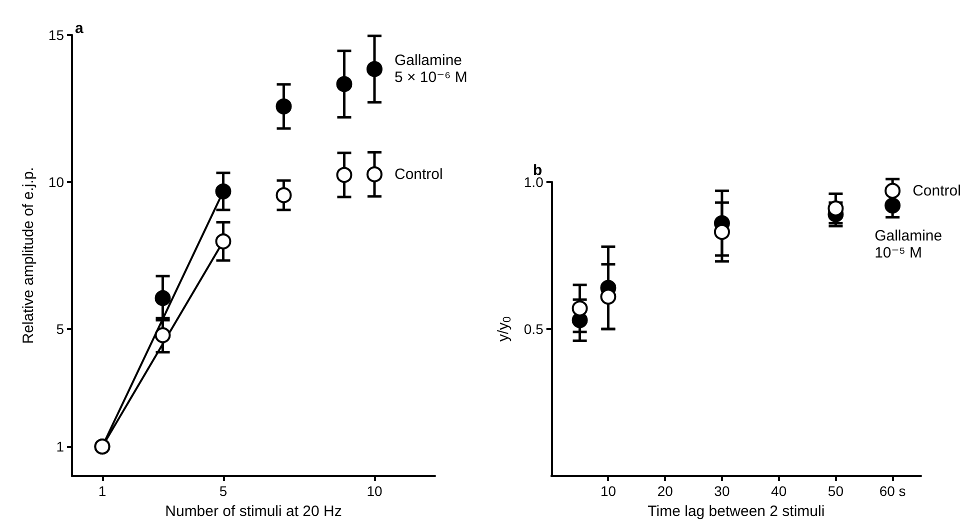 The height and width of the screenshot is (532, 975). Describe the element at coordinates (223, 491) in the screenshot. I see `x-tick-label: 5` at that location.